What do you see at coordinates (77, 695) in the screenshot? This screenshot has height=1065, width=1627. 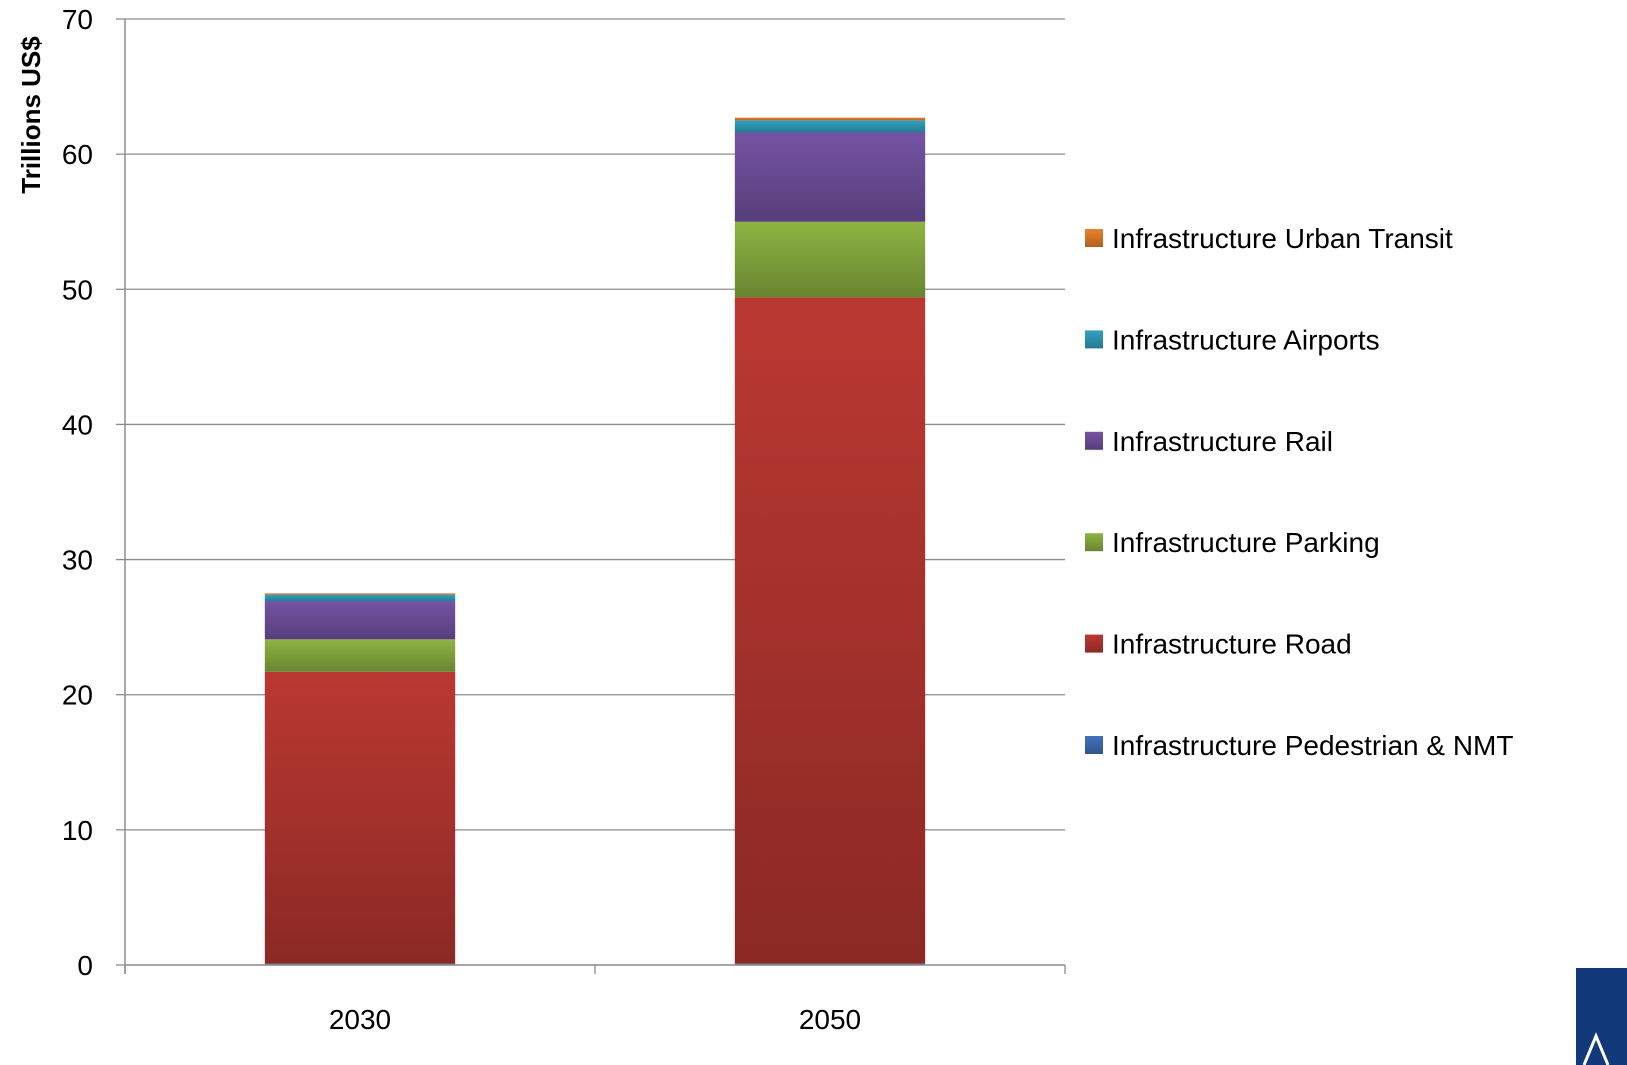 I see `y-tick-label: 20` at bounding box center [77, 695].